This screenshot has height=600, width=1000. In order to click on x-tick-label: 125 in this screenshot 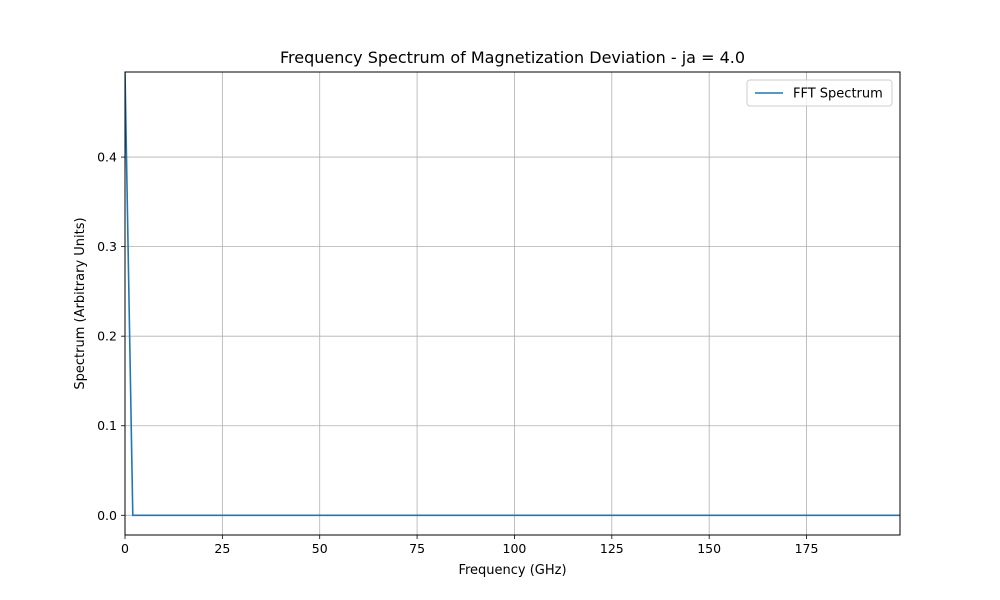, I will do `click(612, 548)`.